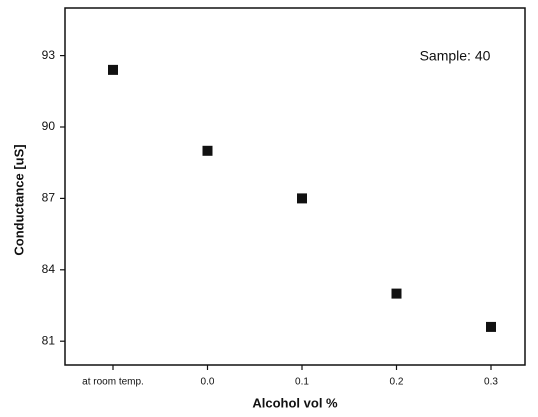 This screenshot has width=538, height=417. I want to click on x-tick-label: 0.3, so click(491, 382).